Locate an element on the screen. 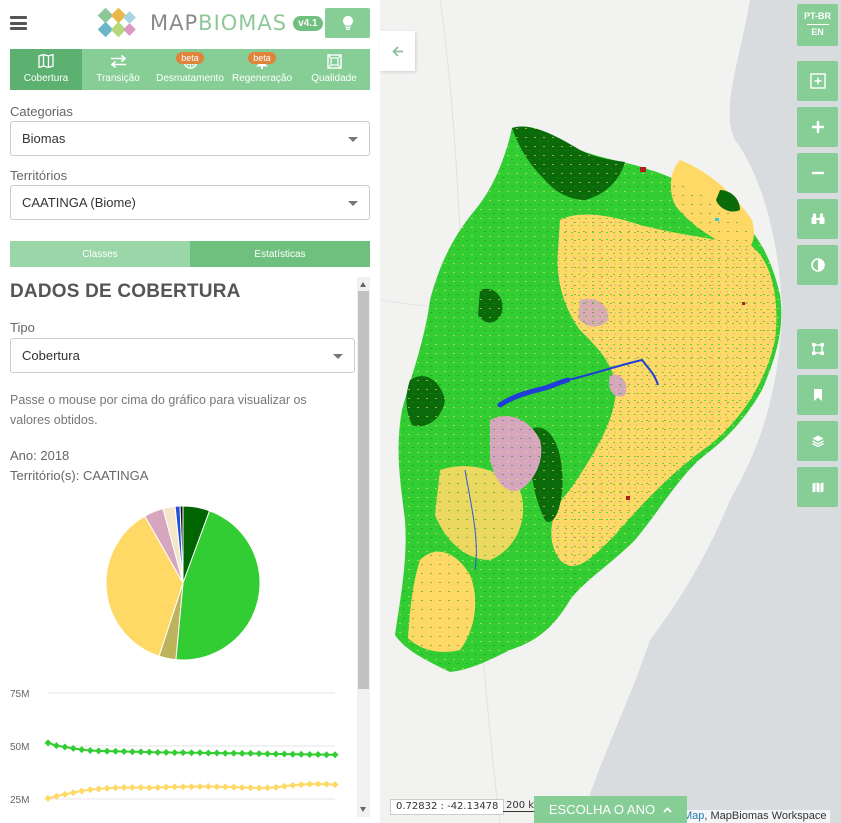 This screenshot has width=841, height=823. scroll-up-icon is located at coordinates (363, 284).